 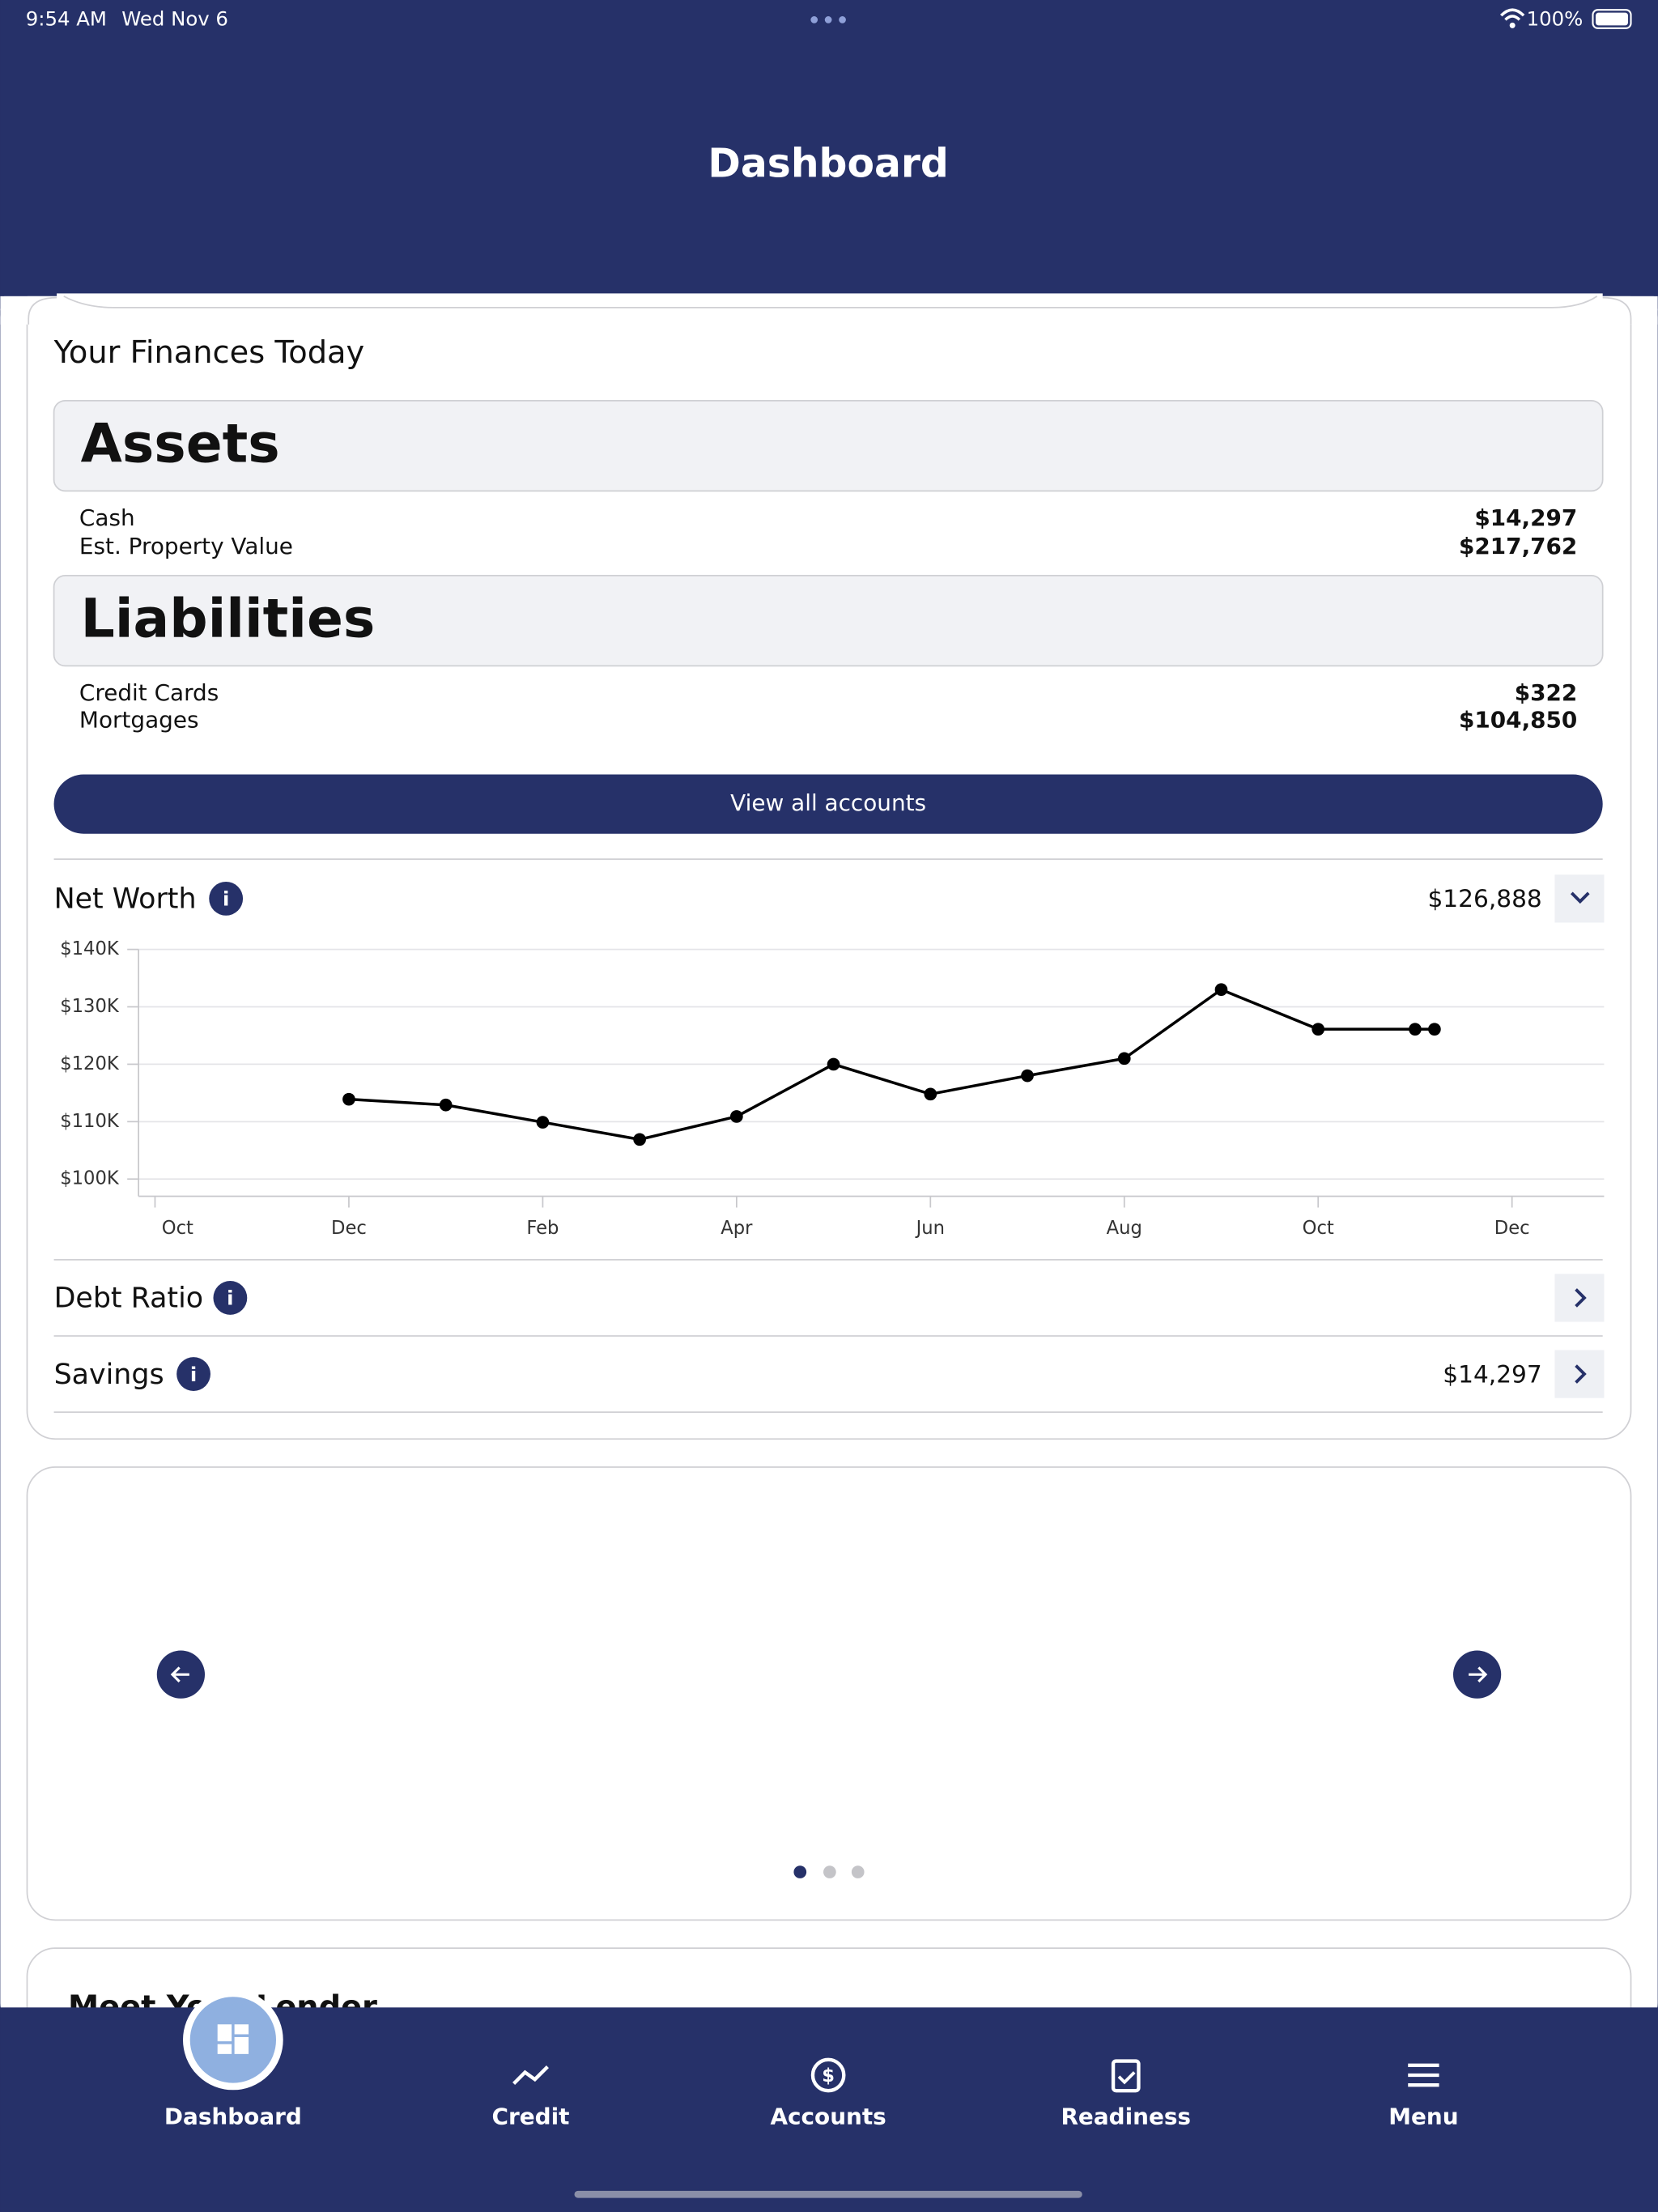 I want to click on wifi-dot, so click(x=1512, y=25).